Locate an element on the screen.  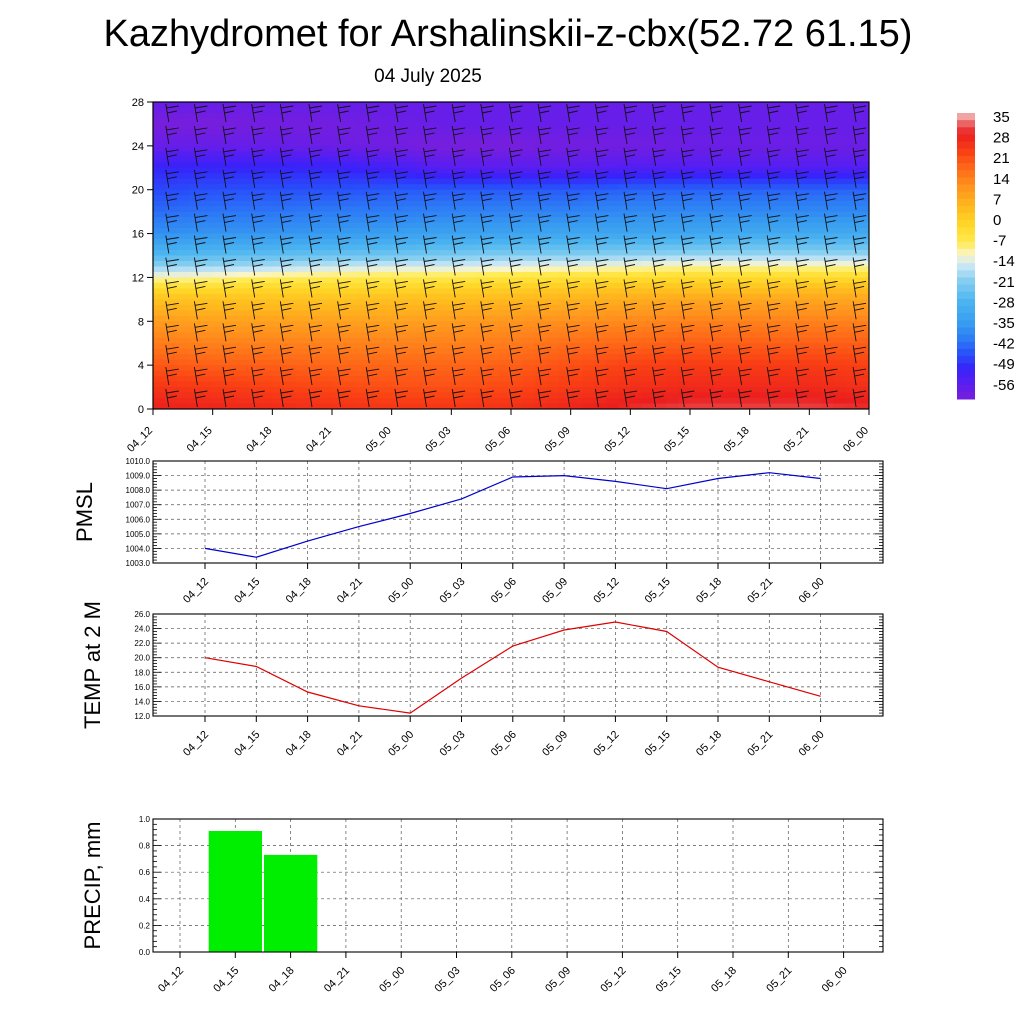
x-tick-label: 05_00 is located at coordinates (392, 980).